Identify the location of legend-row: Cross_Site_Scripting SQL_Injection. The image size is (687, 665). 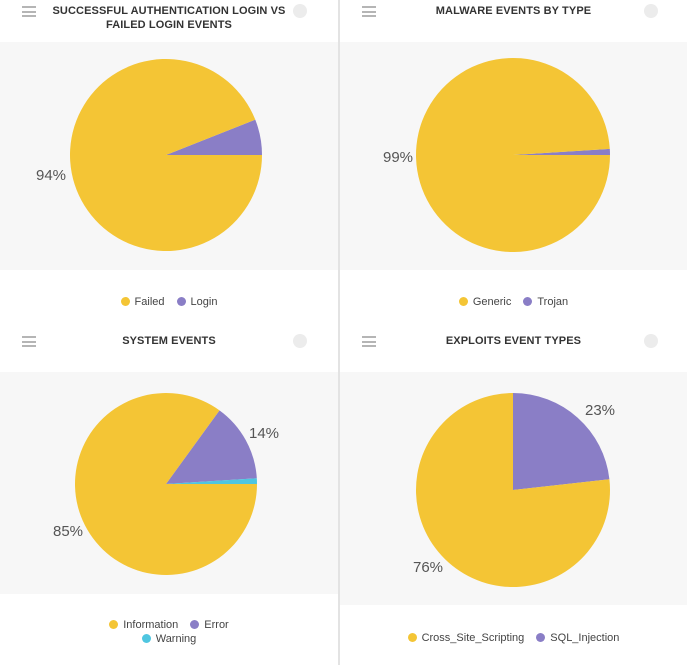
(513, 637).